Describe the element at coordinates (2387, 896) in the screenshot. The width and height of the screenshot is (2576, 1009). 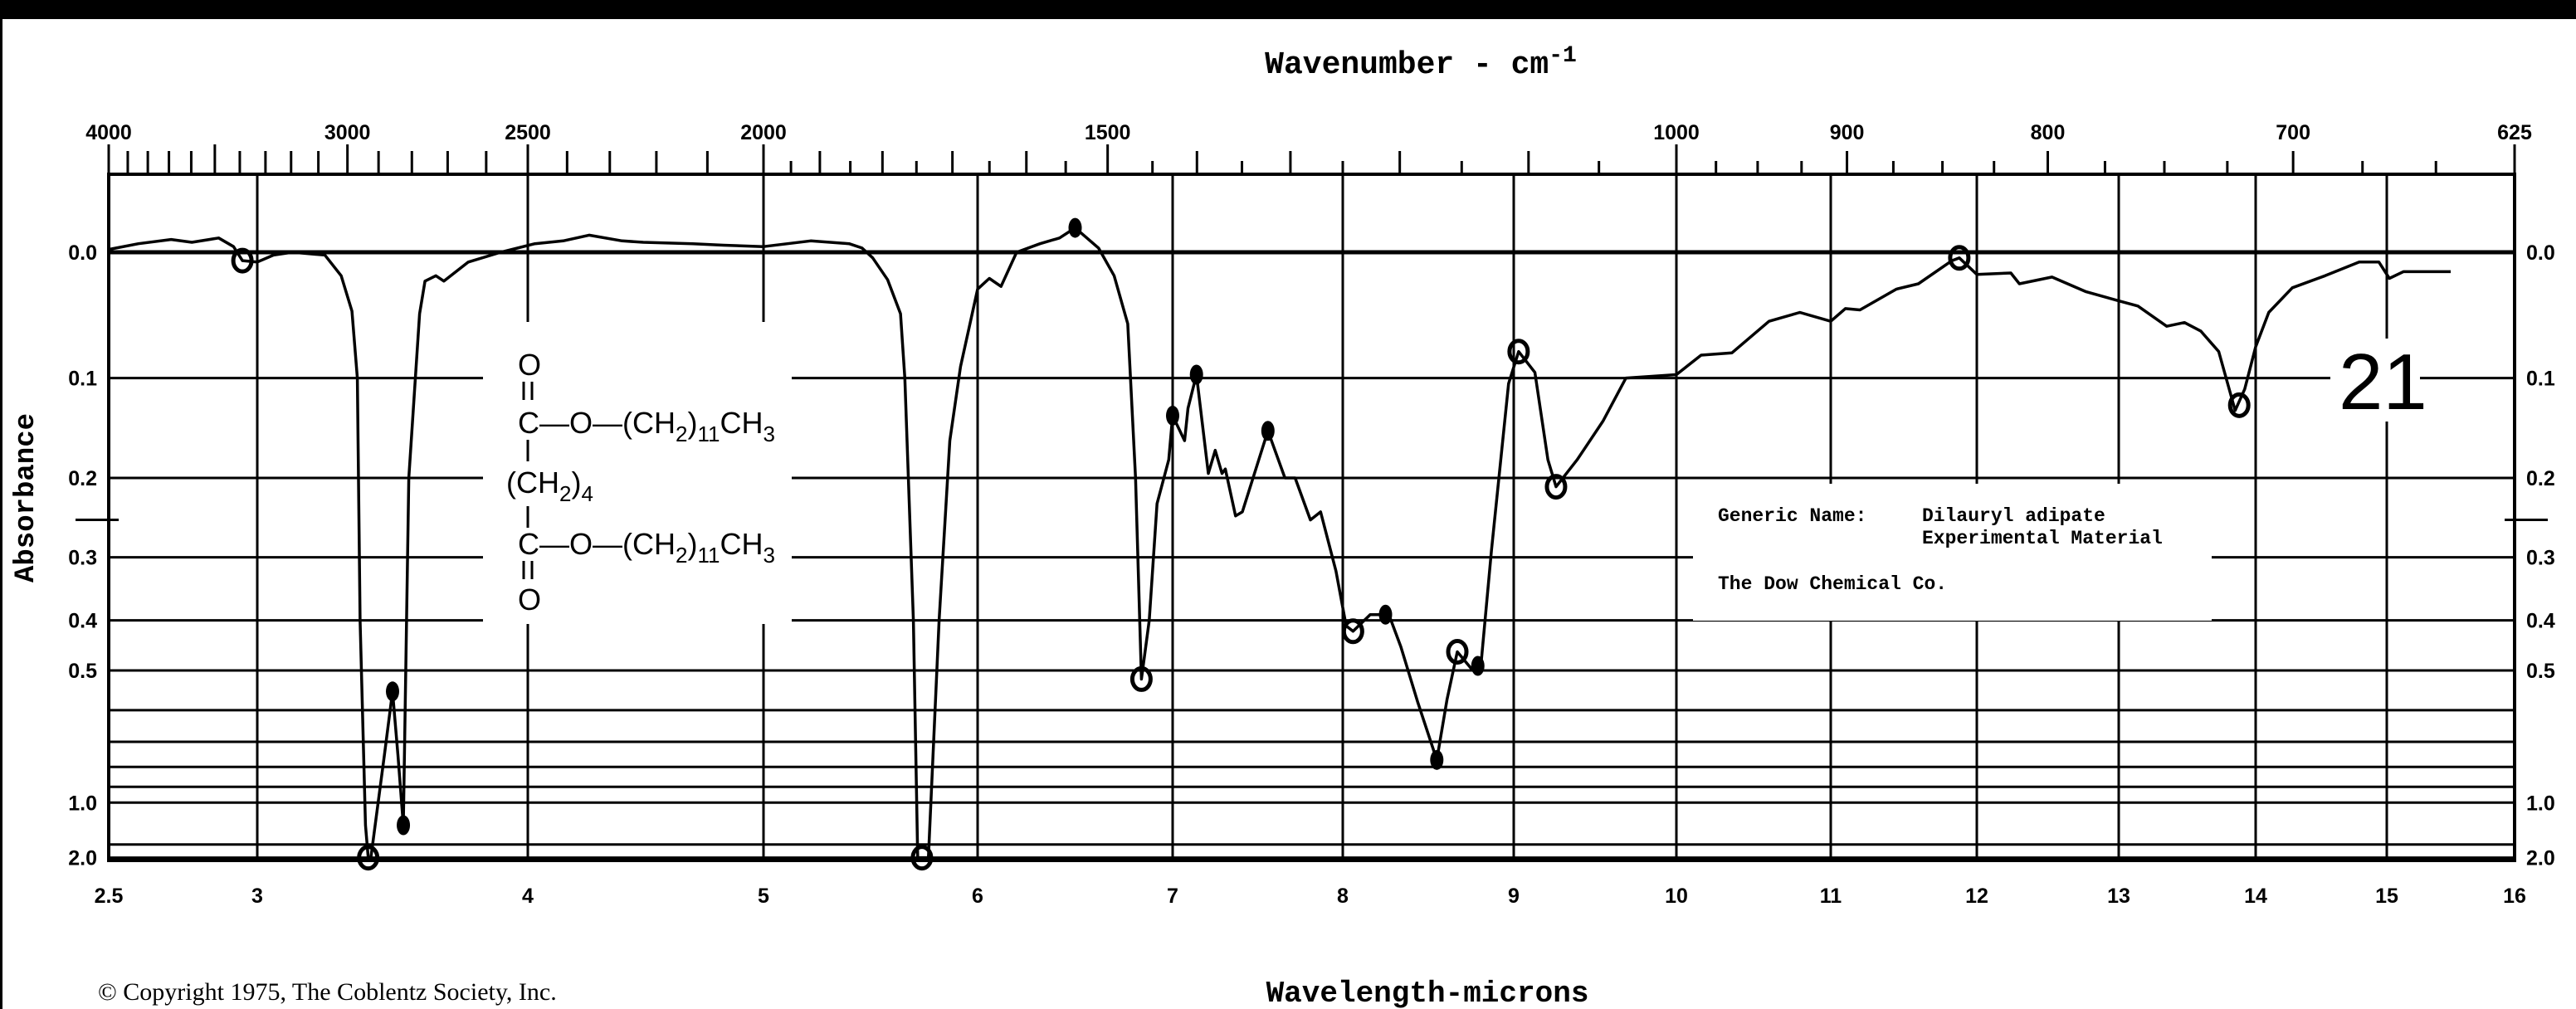
I see `wavelength-tick-label: 15` at that location.